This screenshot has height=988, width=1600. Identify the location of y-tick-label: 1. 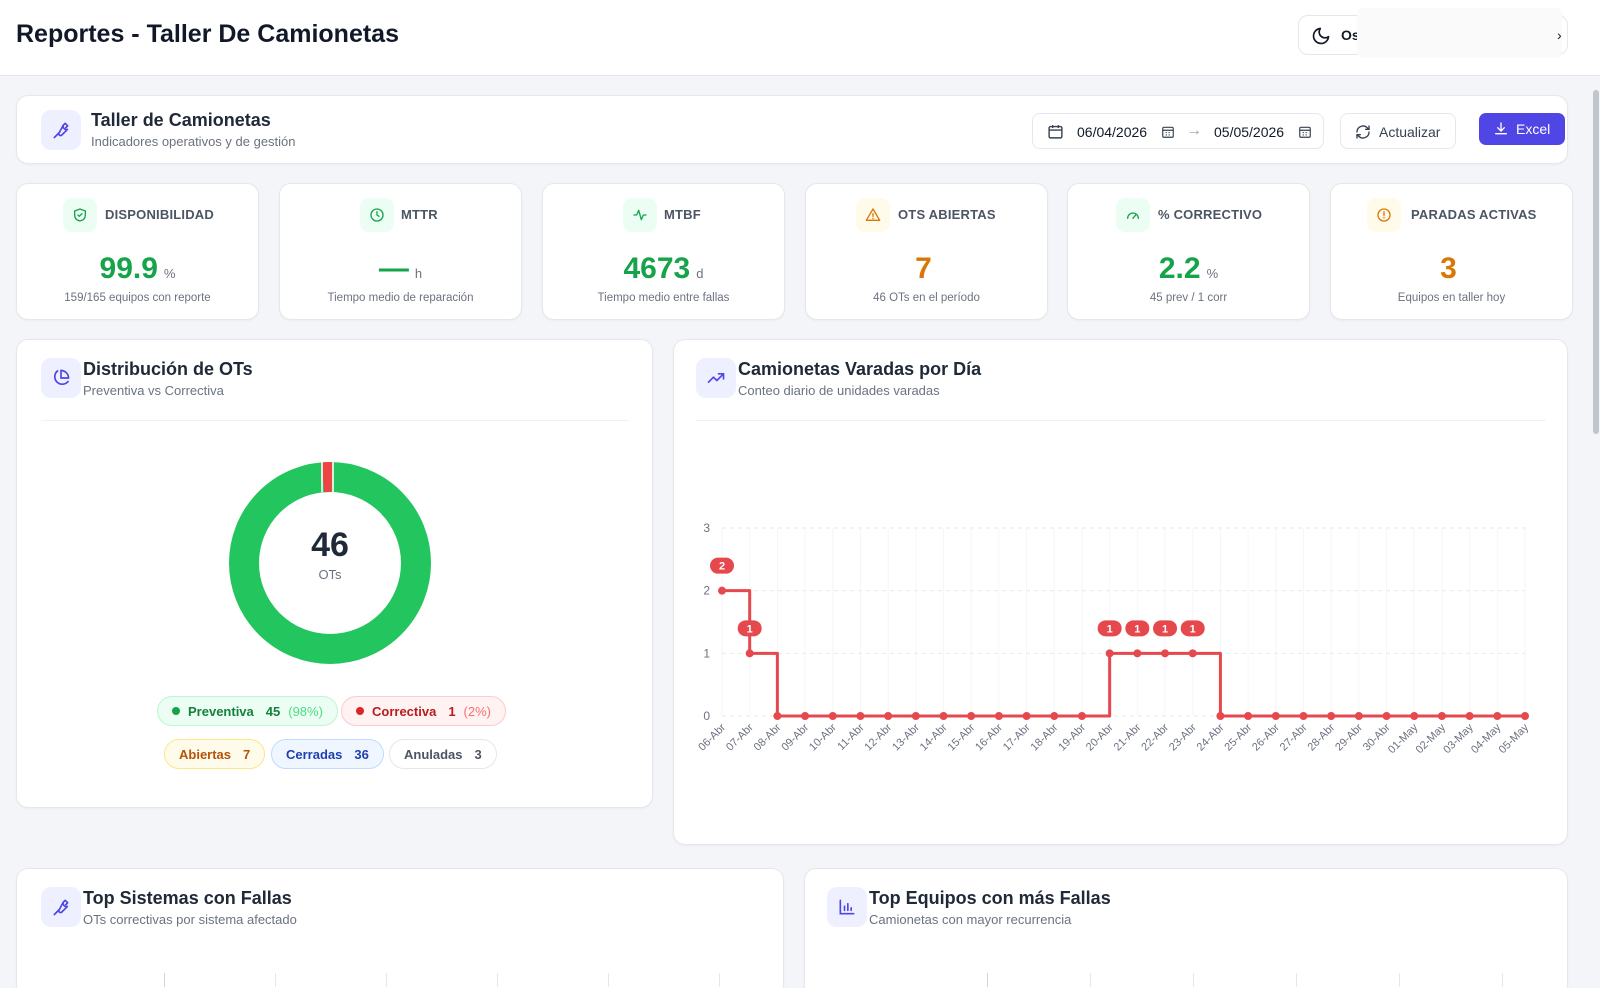
(706, 653).